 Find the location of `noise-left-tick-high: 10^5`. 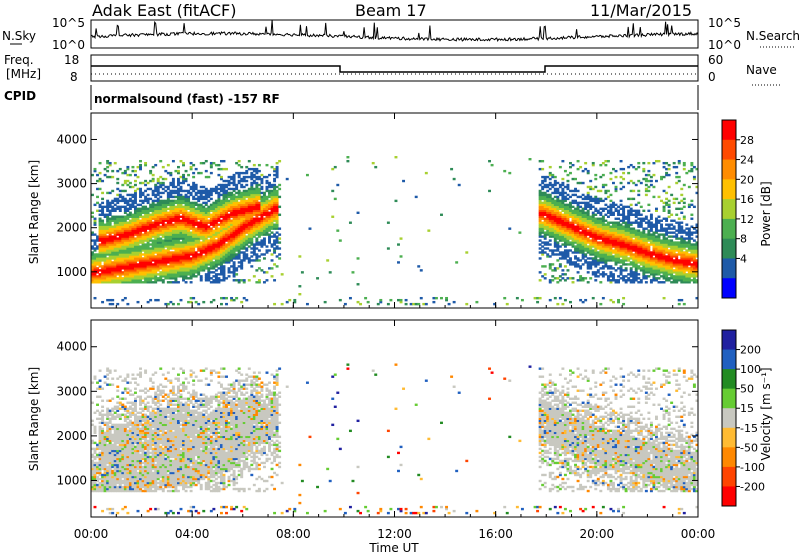

noise-left-tick-high: 10^5 is located at coordinates (68, 23).